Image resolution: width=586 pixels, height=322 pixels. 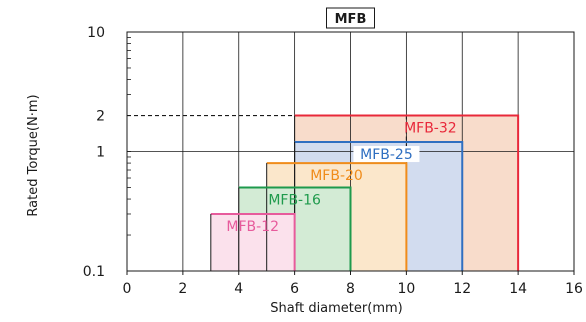 What do you see at coordinates (462, 289) in the screenshot?
I see `x-tick-label: 12` at bounding box center [462, 289].